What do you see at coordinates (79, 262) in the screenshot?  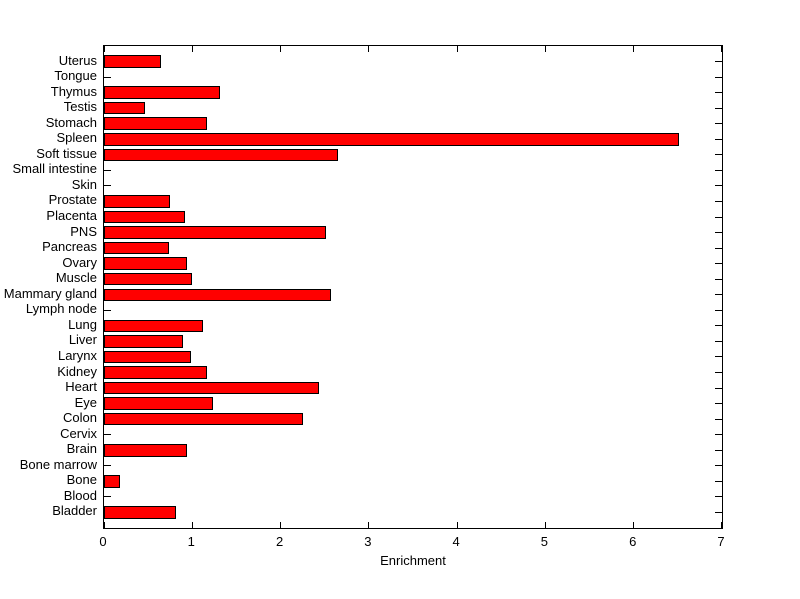 I see `y-tick-label: Ovary` at bounding box center [79, 262].